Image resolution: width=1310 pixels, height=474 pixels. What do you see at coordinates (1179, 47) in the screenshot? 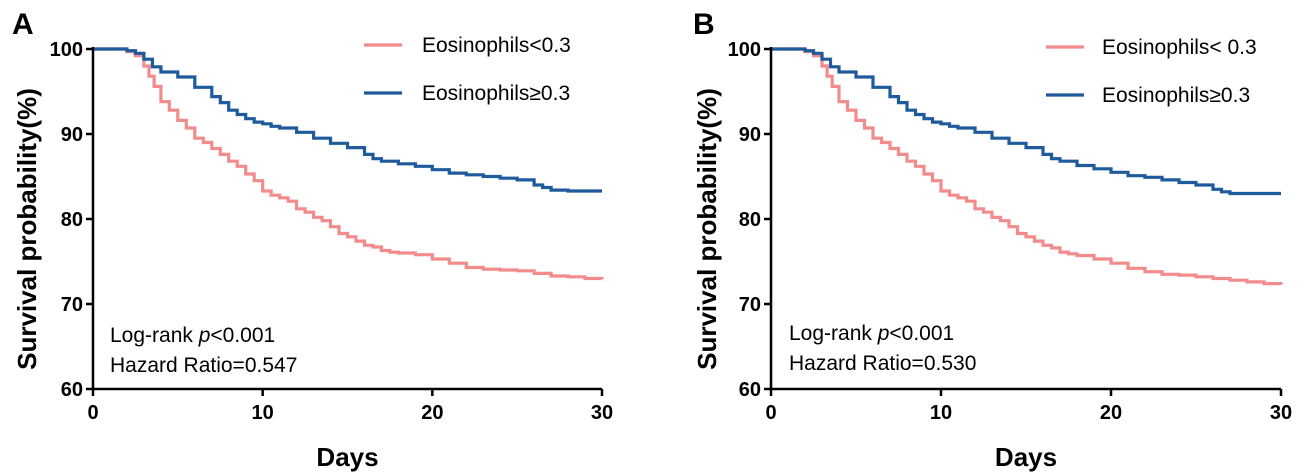
I see `legend-label-low: Eosinophils< 0.3` at bounding box center [1179, 47].